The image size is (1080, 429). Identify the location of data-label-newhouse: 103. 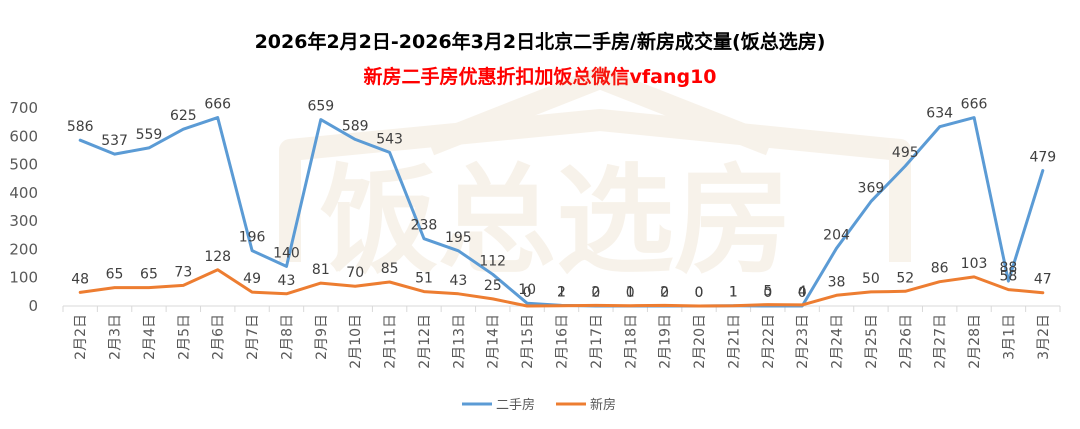
(974, 264).